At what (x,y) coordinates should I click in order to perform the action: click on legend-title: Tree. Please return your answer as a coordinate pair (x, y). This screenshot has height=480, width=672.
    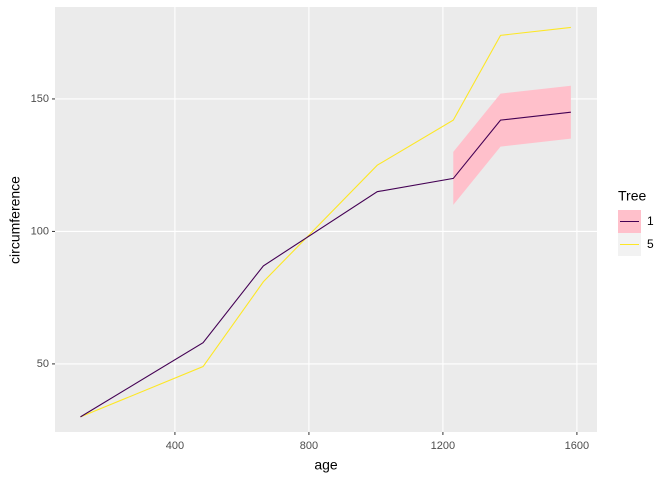
    Looking at the image, I should click on (632, 196).